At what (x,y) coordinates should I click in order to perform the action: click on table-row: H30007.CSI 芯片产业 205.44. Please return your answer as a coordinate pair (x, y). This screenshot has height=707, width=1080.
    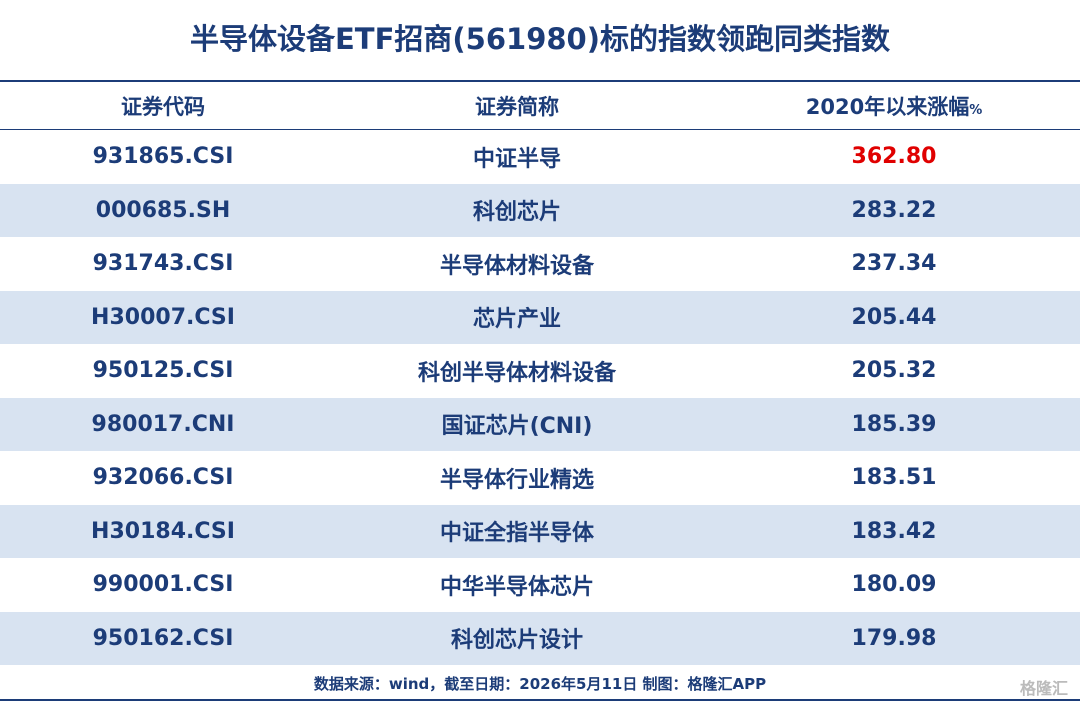
    Looking at the image, I should click on (540, 317).